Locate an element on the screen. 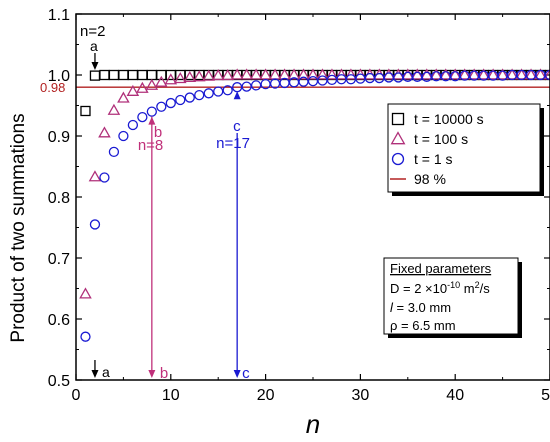 This screenshot has width=550, height=442. y-tick-label: 0.8 is located at coordinates (59, 198).